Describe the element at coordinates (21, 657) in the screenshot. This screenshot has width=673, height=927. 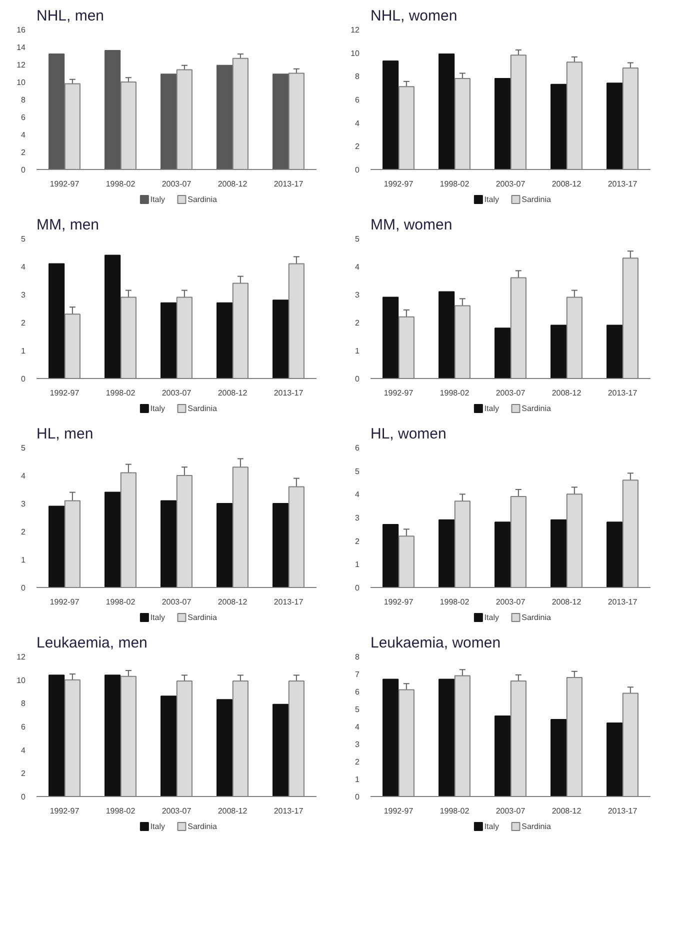
I see `y-tick-label: 12` at that location.